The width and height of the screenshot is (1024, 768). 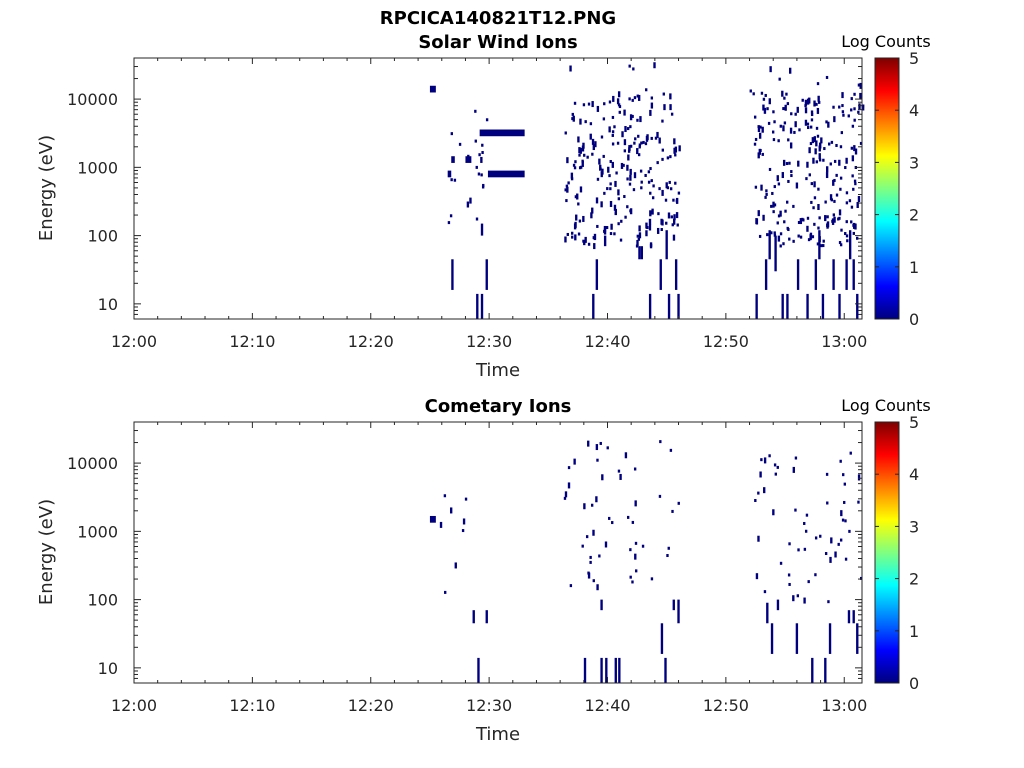 What do you see at coordinates (97, 167) in the screenshot?
I see `y-tick-label: 1000` at bounding box center [97, 167].